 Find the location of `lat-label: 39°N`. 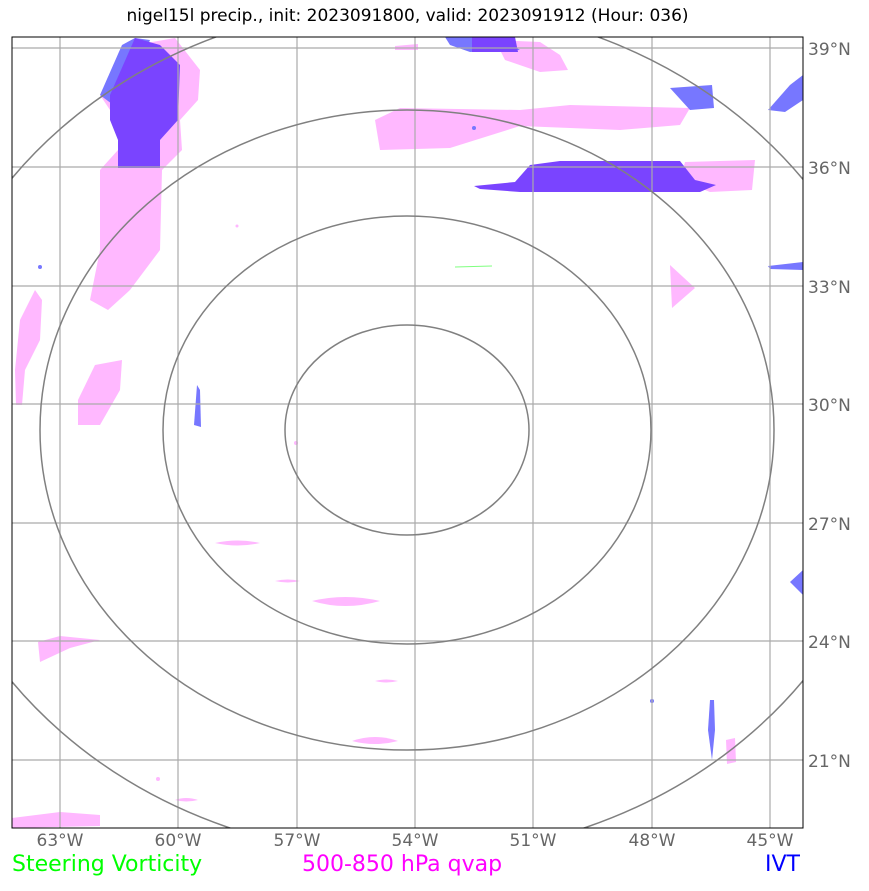

lat-label: 39°N is located at coordinates (829, 50).